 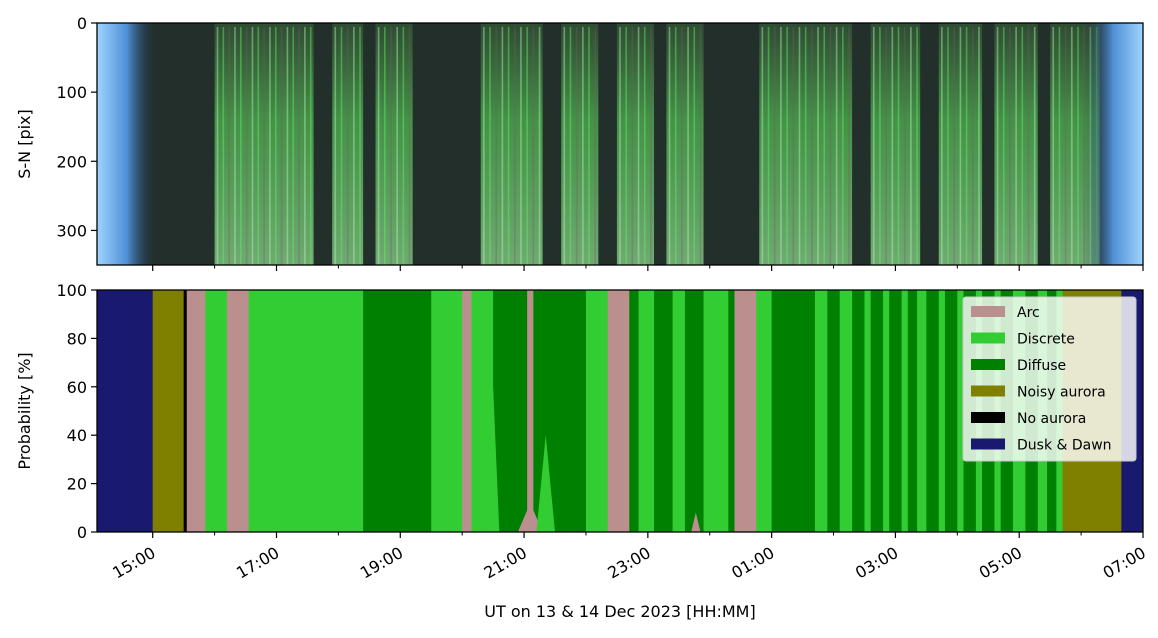 What do you see at coordinates (24, 410) in the screenshot?
I see `probability-y-label: Probability [%]` at bounding box center [24, 410].